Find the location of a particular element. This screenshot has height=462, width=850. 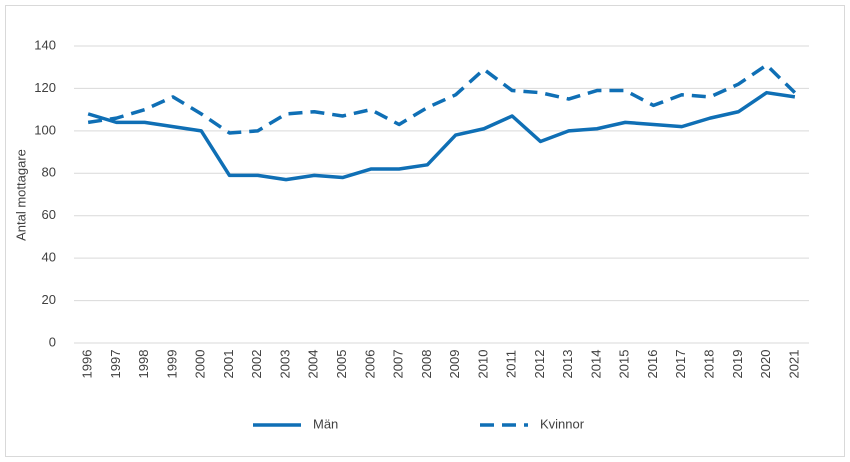

x-tick-label: 2006 is located at coordinates (369, 364).